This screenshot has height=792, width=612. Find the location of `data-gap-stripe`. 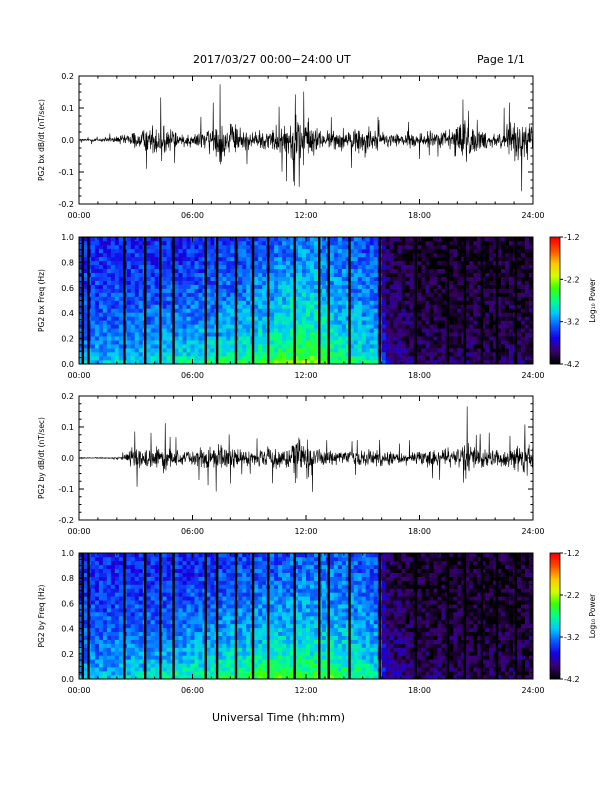

data-gap-stripe is located at coordinates (482, 300).